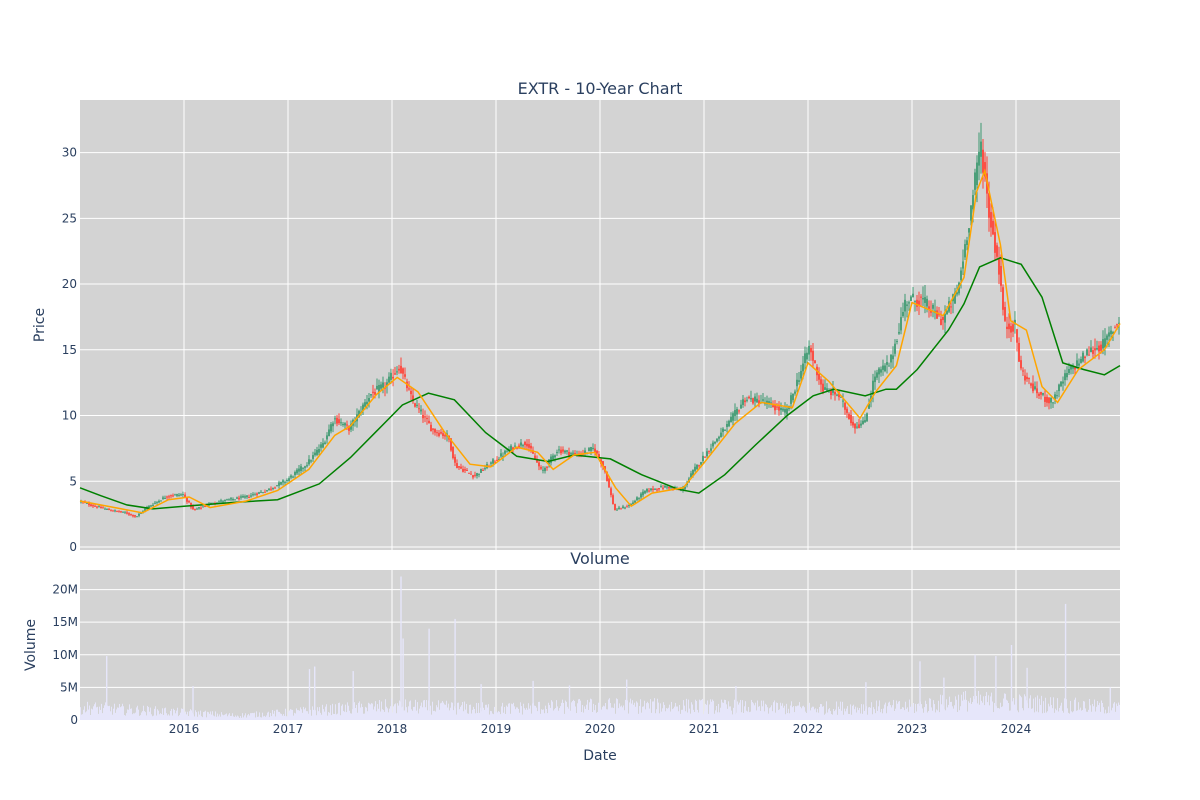  I want to click on date-tick: 2020, so click(600, 729).